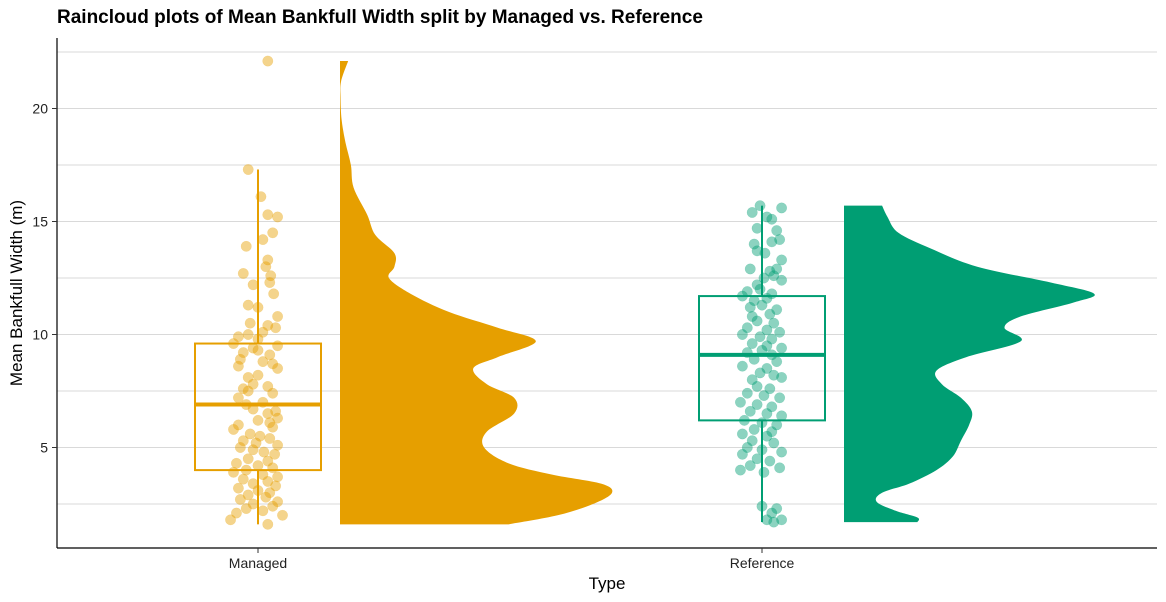 This screenshot has width=1166, height=602. Describe the element at coordinates (40, 335) in the screenshot. I see `y-tick-label: 10` at that location.